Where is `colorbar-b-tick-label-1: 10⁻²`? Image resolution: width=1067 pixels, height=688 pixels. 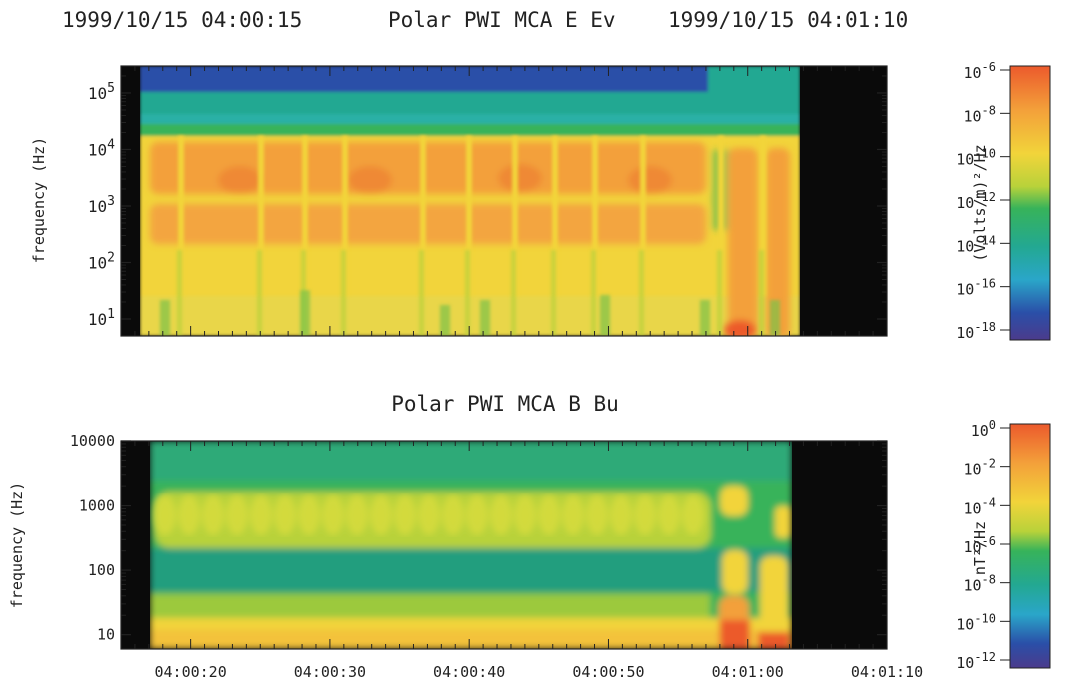
colorbar-b-tick-label-1: 10⁻² is located at coordinates (979, 468).